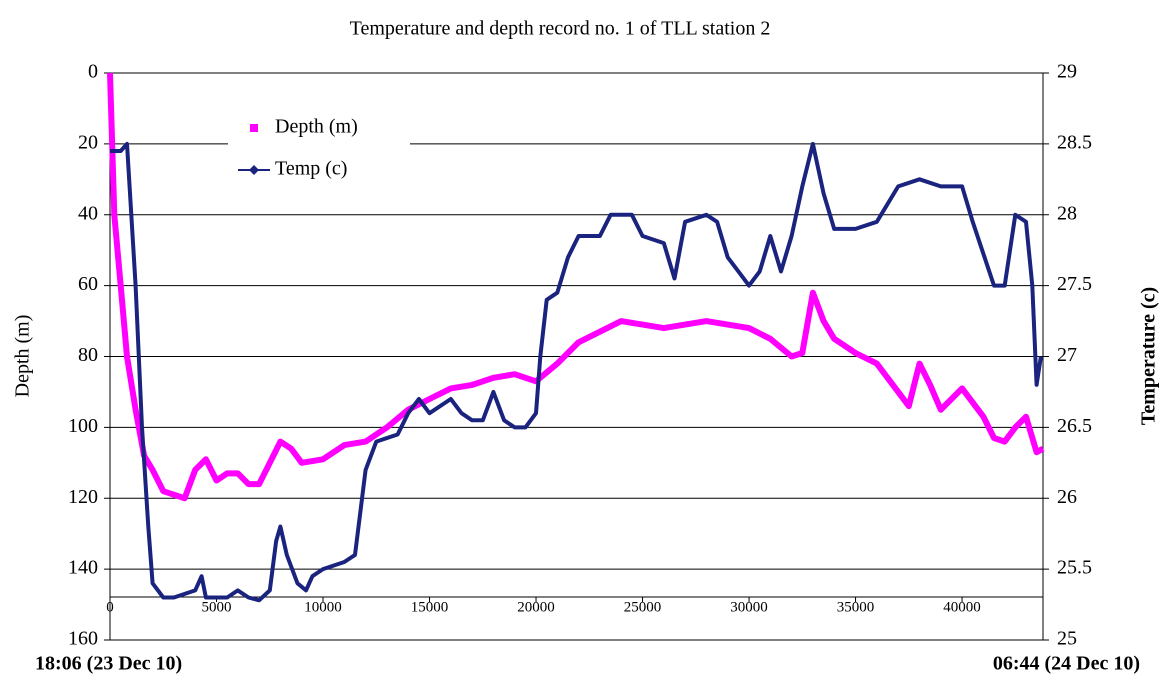 The image size is (1169, 686). I want to click on y-tick-label: 160, so click(83, 639).